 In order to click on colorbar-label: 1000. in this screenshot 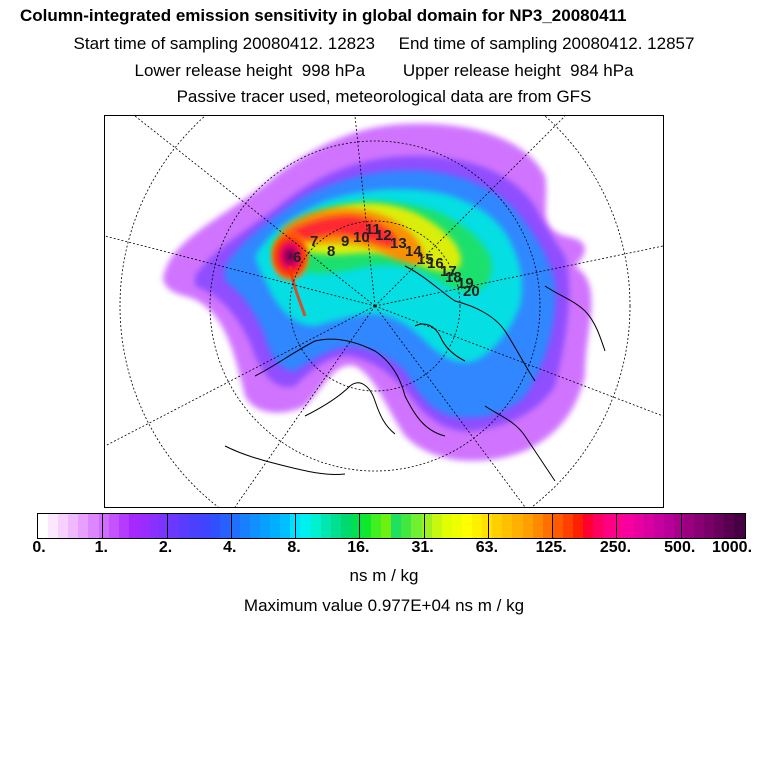, I will do `click(732, 547)`.